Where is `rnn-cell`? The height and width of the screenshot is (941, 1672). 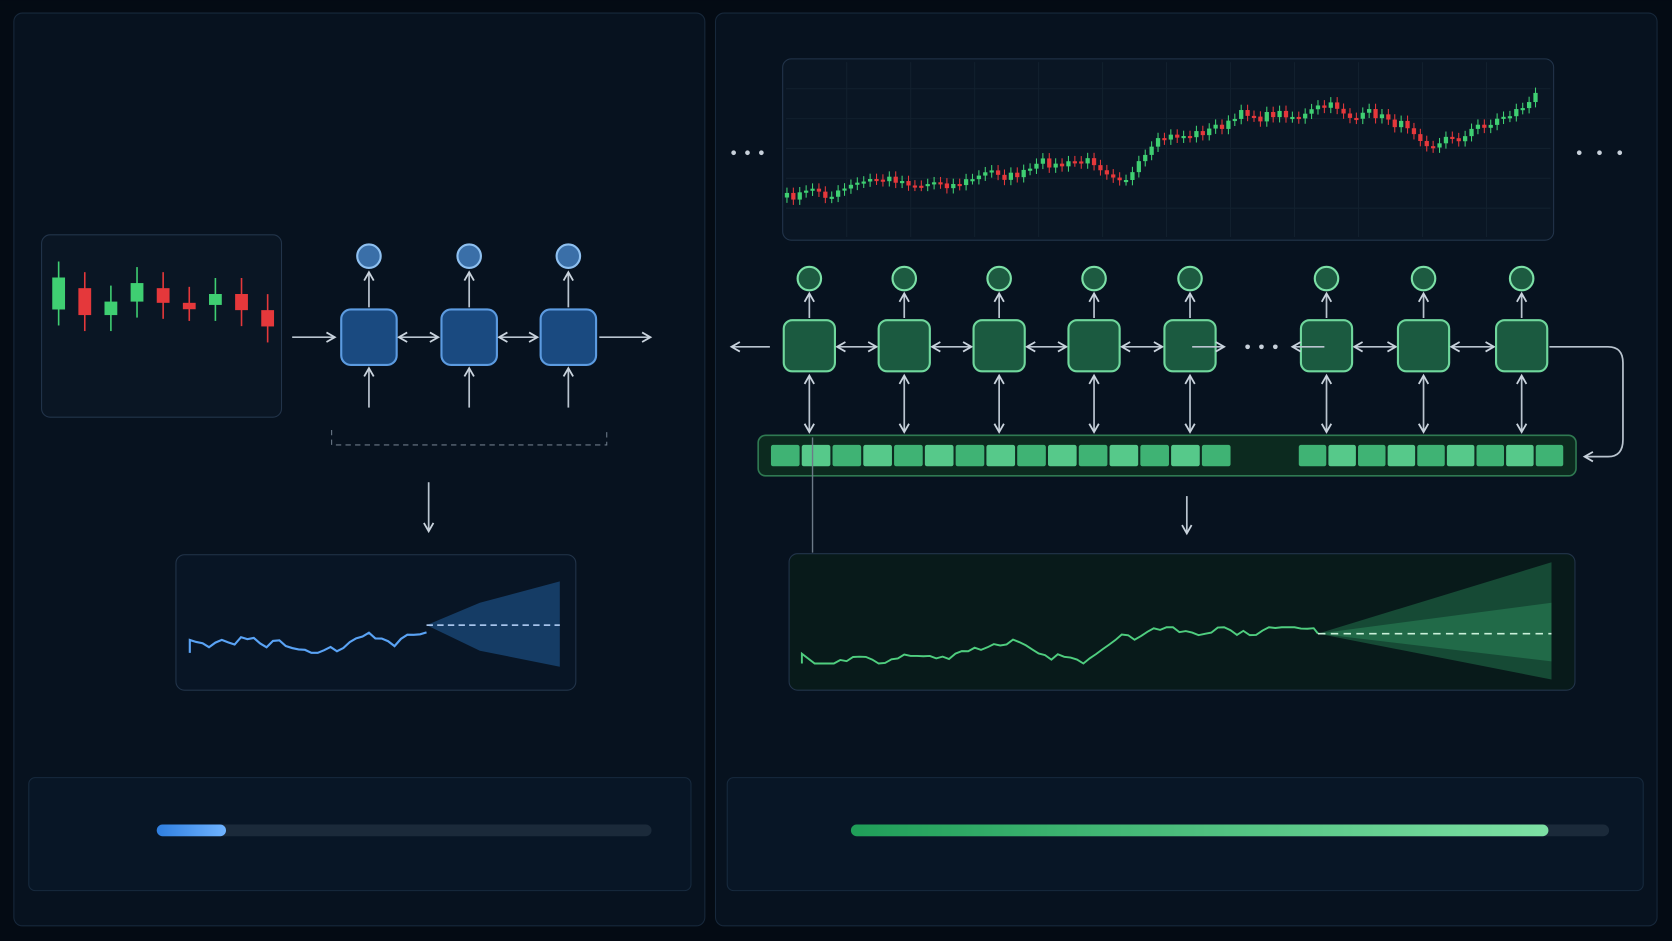 rnn-cell is located at coordinates (469, 337).